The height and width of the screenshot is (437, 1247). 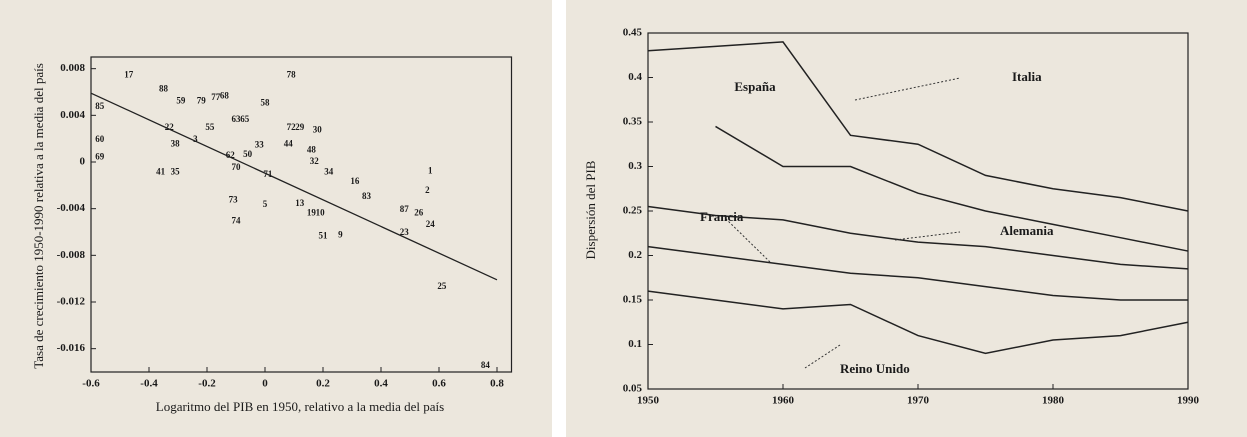 I want to click on point-label: 84, so click(x=486, y=365).